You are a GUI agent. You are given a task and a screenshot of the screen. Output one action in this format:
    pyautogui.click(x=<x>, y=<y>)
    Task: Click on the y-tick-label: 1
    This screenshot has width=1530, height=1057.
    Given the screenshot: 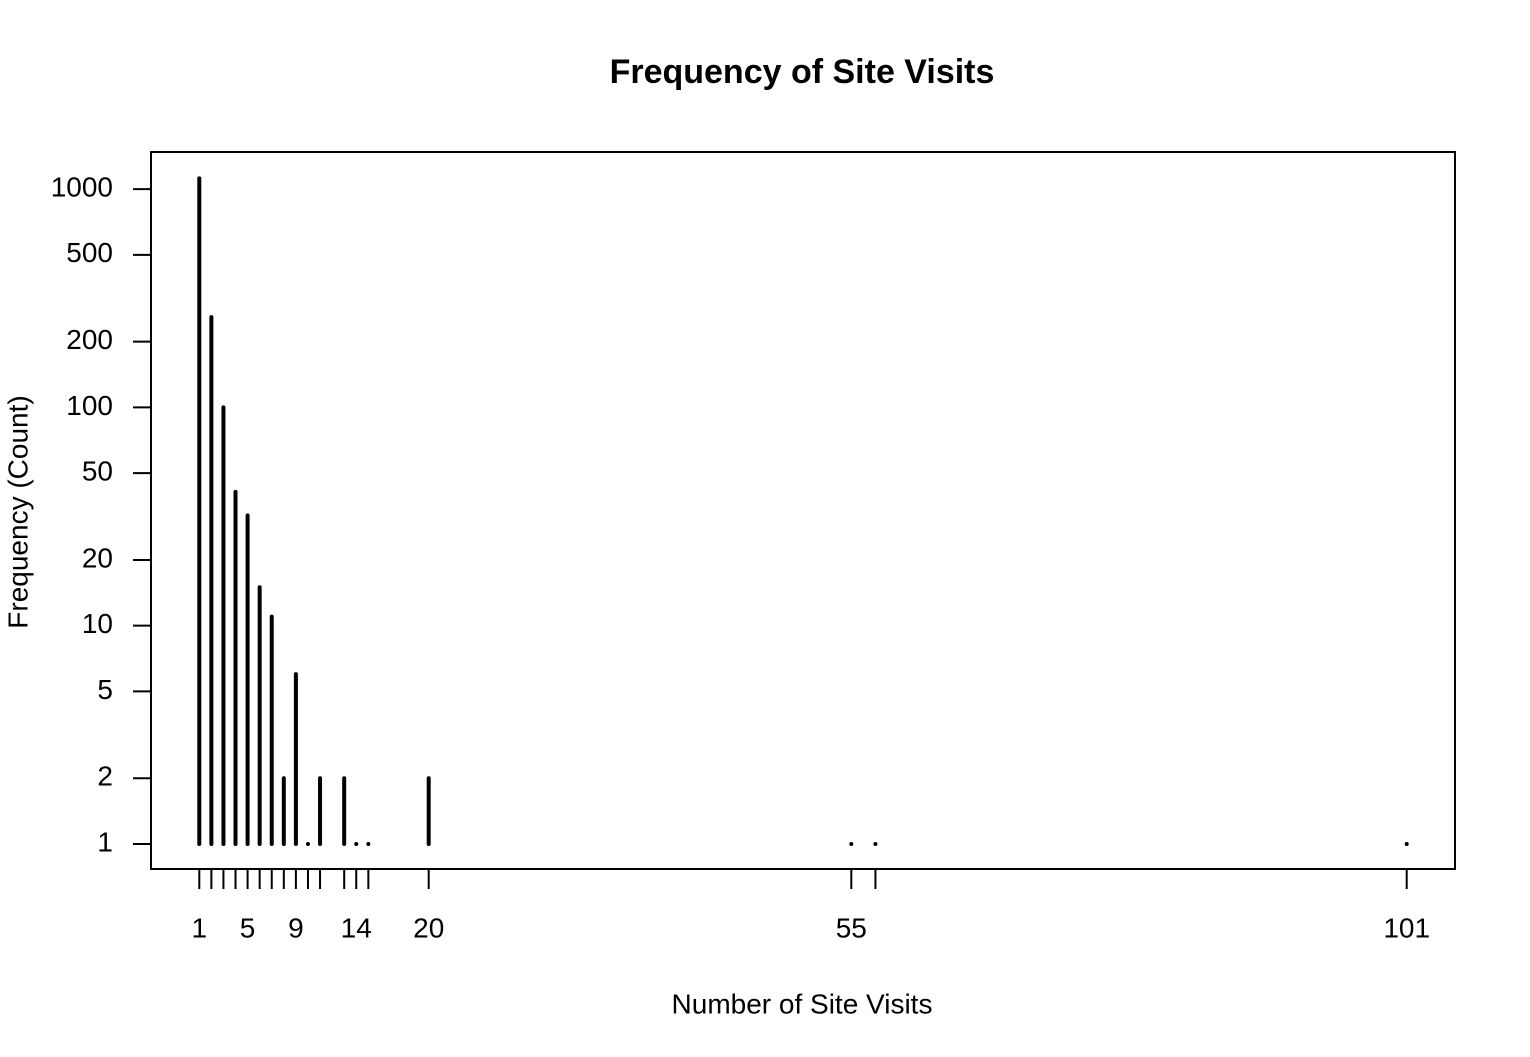 What is the action you would take?
    pyautogui.click(x=105, y=841)
    